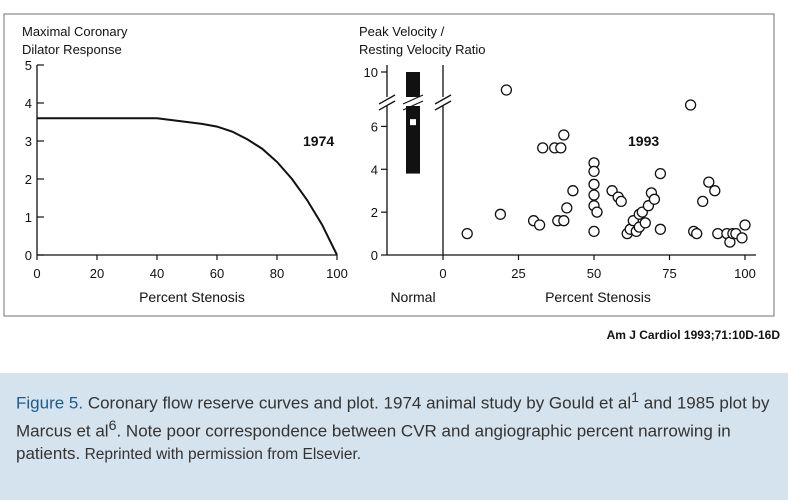 Image resolution: width=788 pixels, height=500 pixels. What do you see at coordinates (635, 398) in the screenshot?
I see `caption-ref-1: 1` at bounding box center [635, 398].